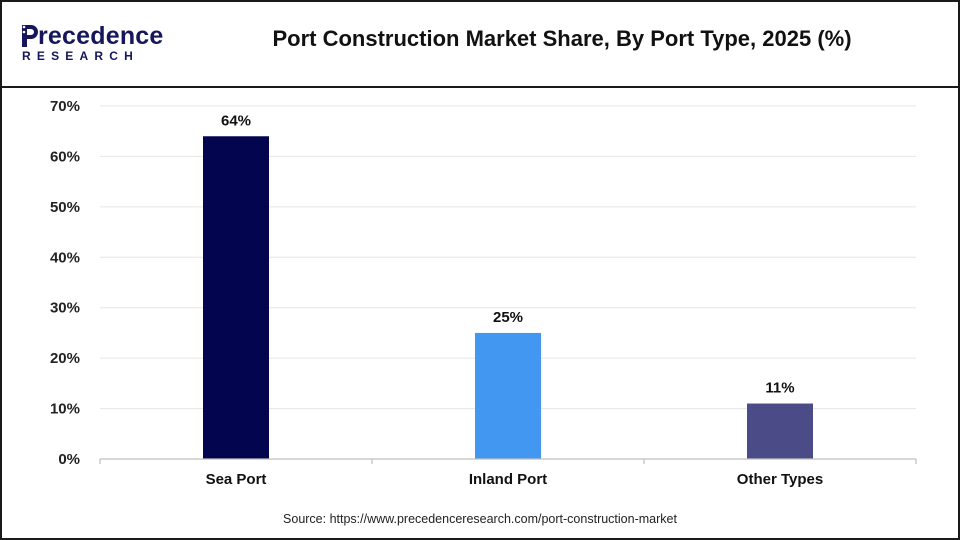 The image size is (960, 540). I want to click on x-axis: Sea Port Inland Port Other Types, so click(508, 473).